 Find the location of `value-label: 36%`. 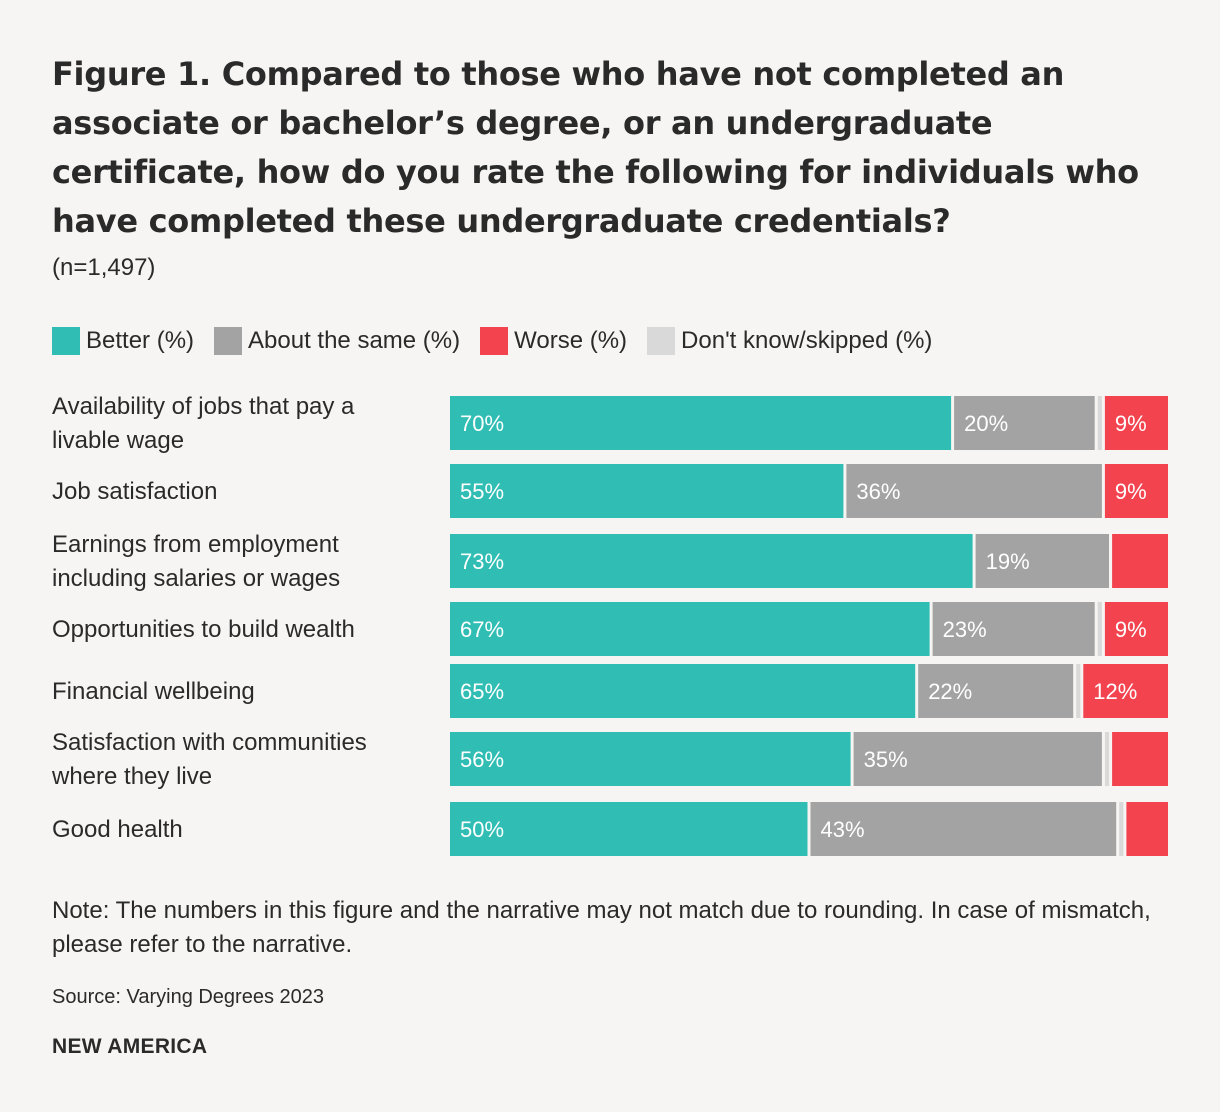

value-label: 36% is located at coordinates (878, 491).